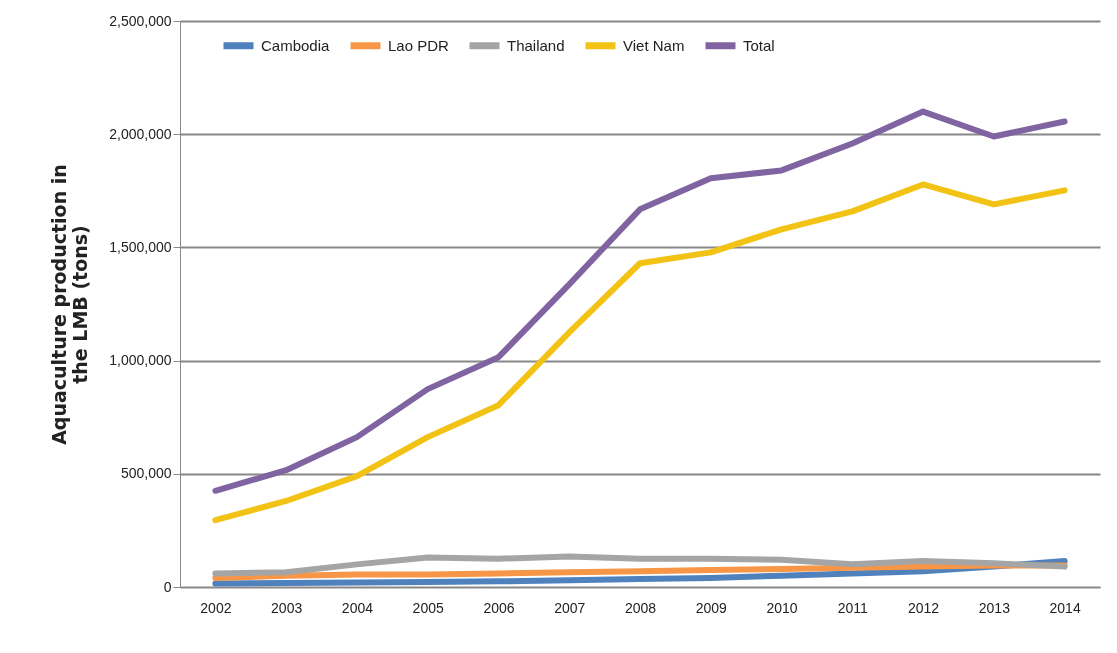  Describe the element at coordinates (570, 607) in the screenshot. I see `x-tick-label: 2007` at that location.